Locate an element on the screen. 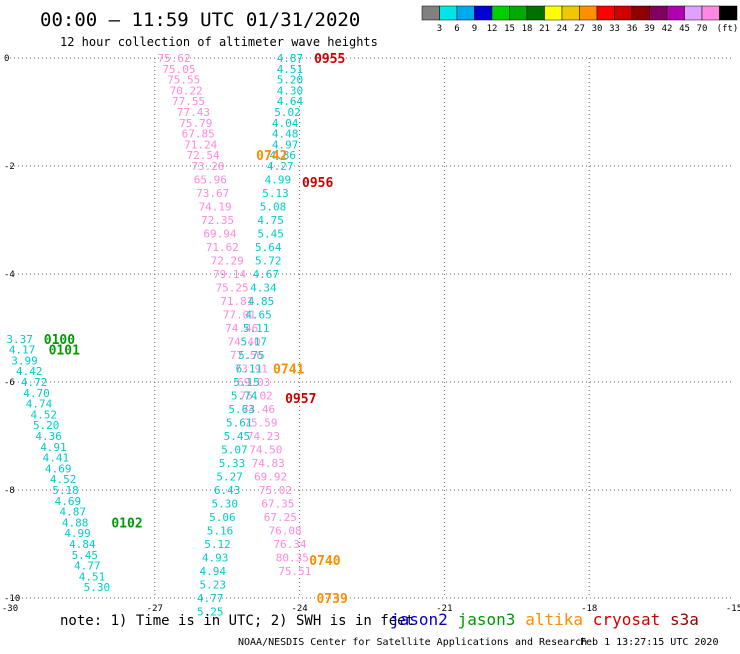  y-tick-label: -6 is located at coordinates (9, 383).